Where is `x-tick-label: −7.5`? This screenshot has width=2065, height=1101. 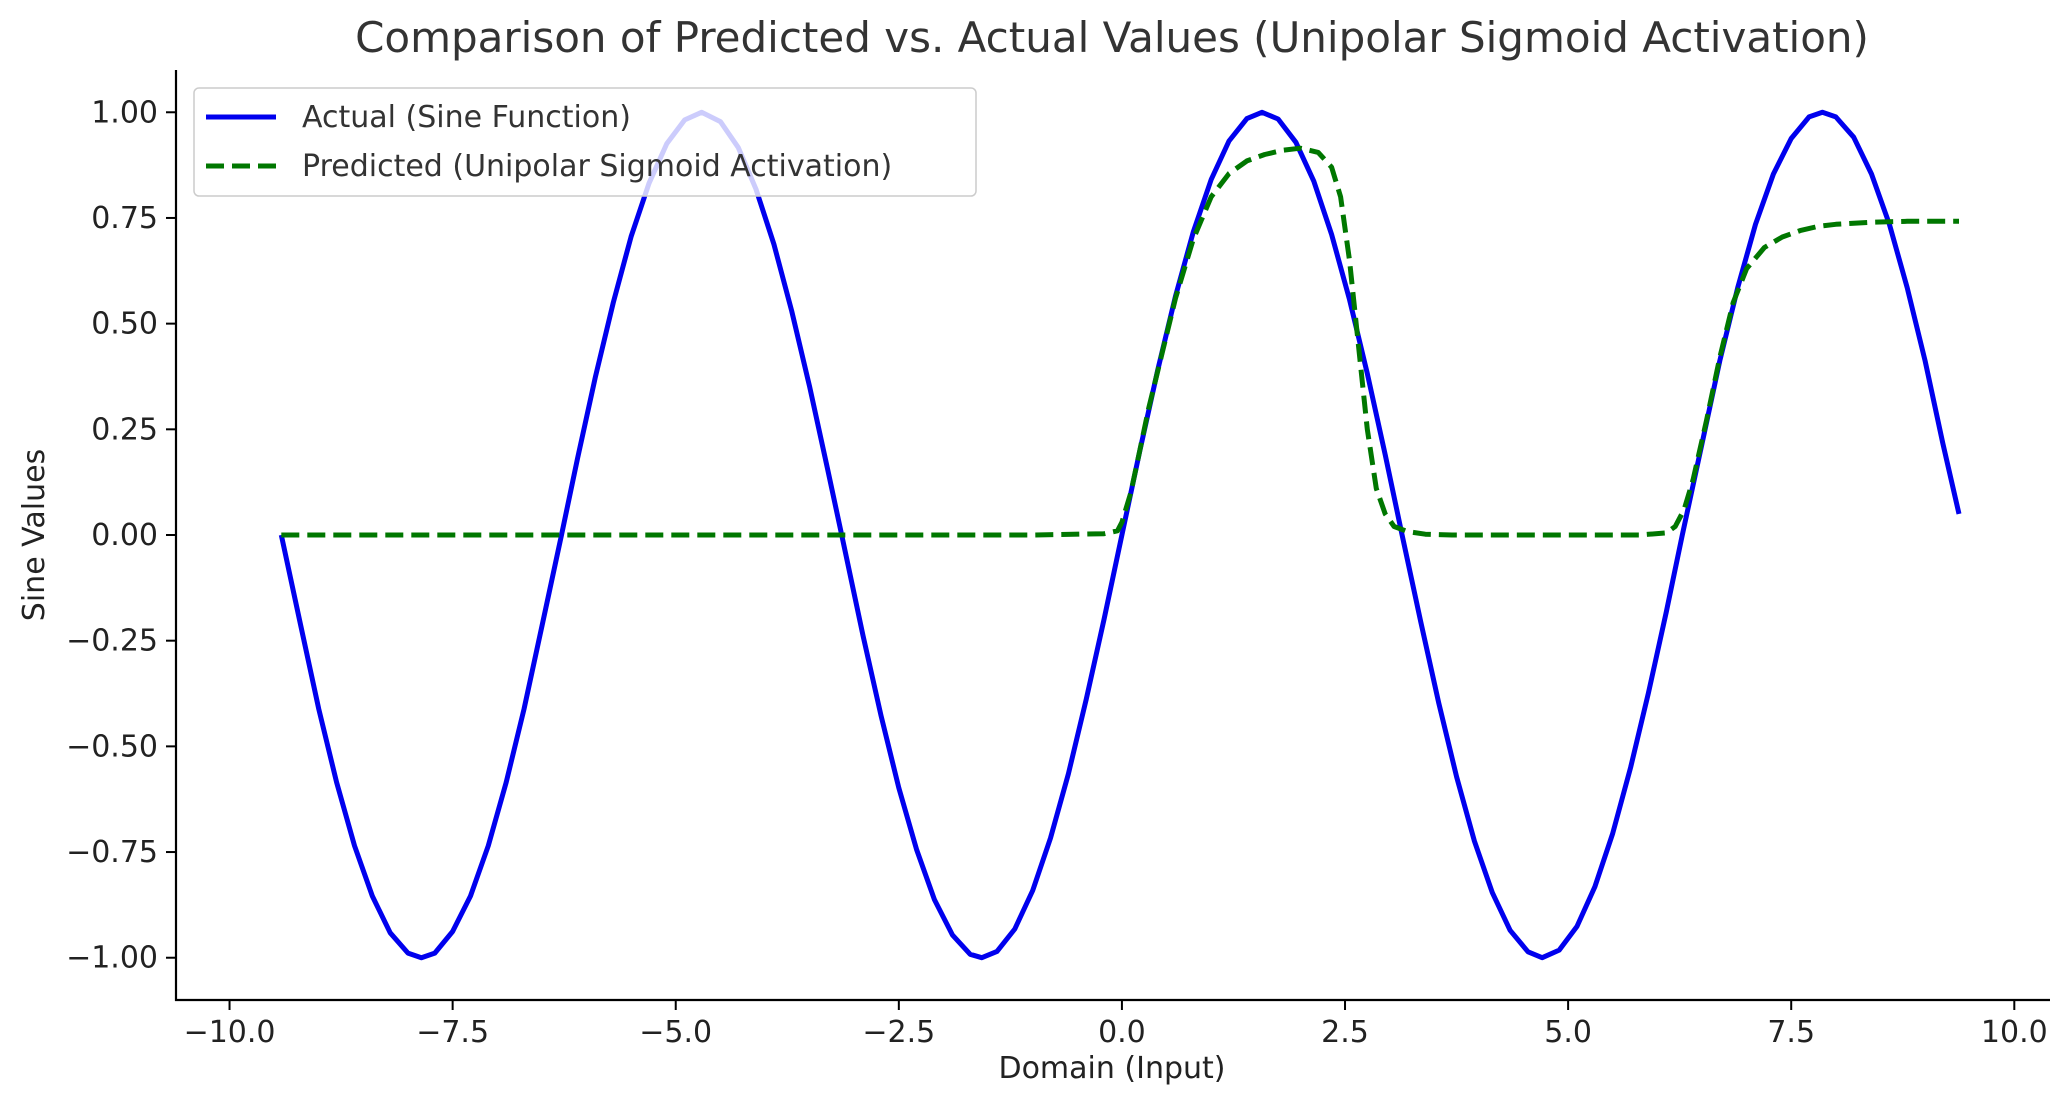 x-tick-label: −7.5 is located at coordinates (452, 1032).